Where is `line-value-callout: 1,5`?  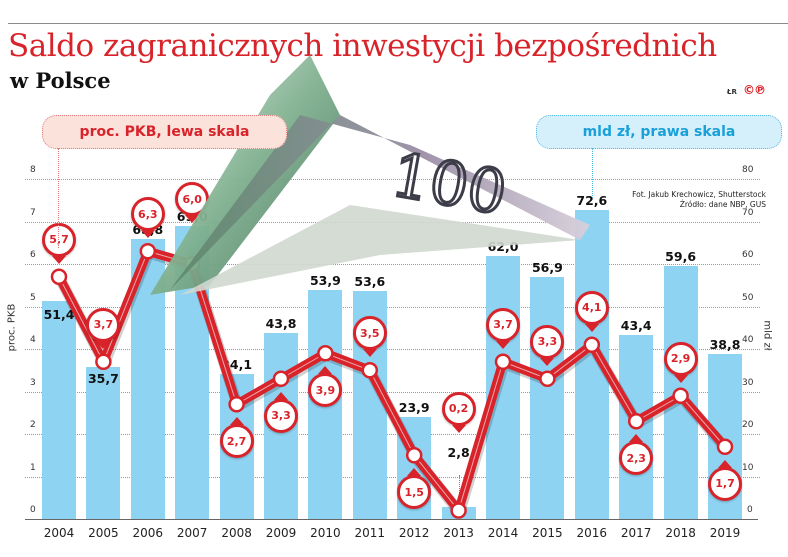
line-value-callout: 1,5 is located at coordinates (414, 492).